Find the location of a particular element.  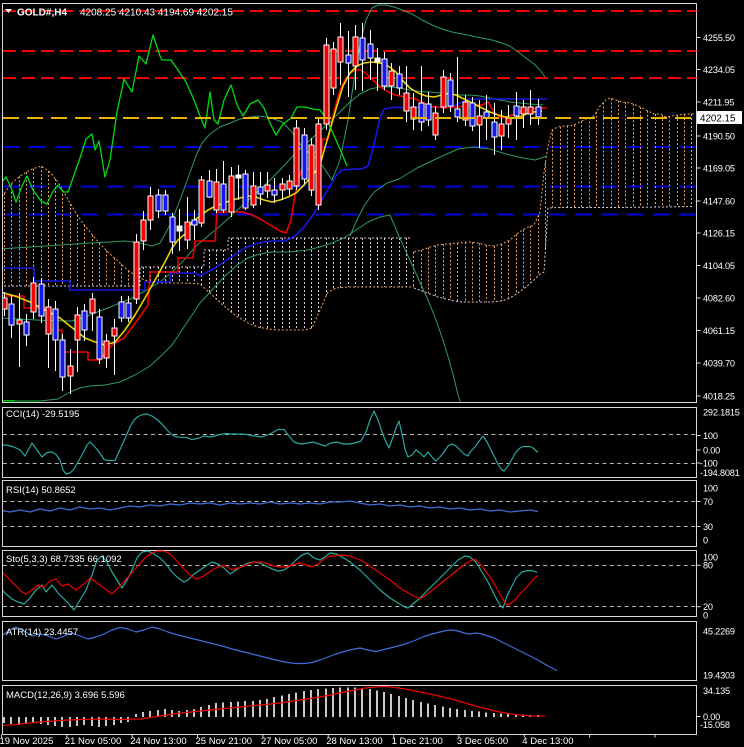

svg-text: 4104.05 is located at coordinates (719, 266).